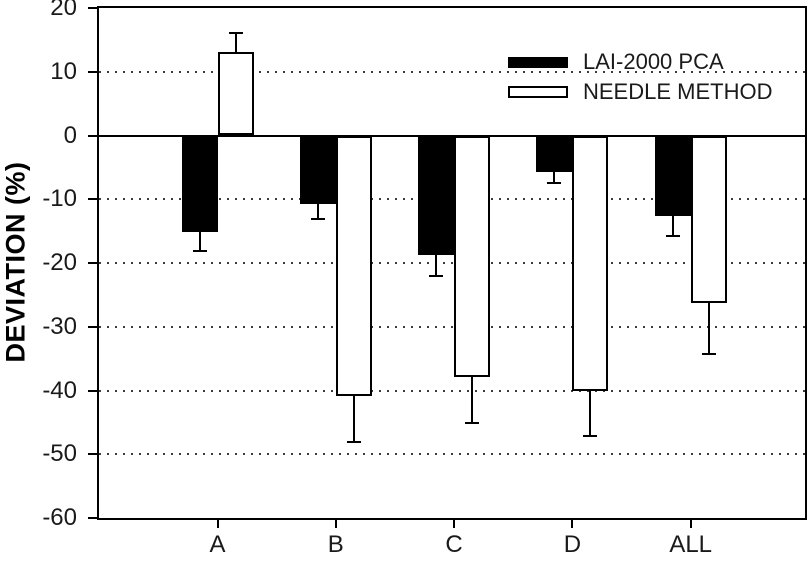  I want to click on bar-lai2000-C, so click(436, 195).